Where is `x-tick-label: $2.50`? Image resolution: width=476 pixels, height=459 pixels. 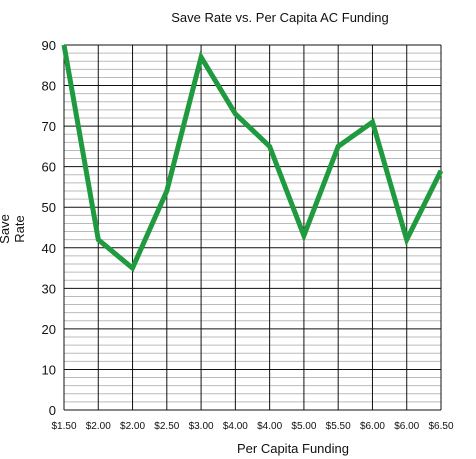 x-tick-label: $2.50 is located at coordinates (166, 426).